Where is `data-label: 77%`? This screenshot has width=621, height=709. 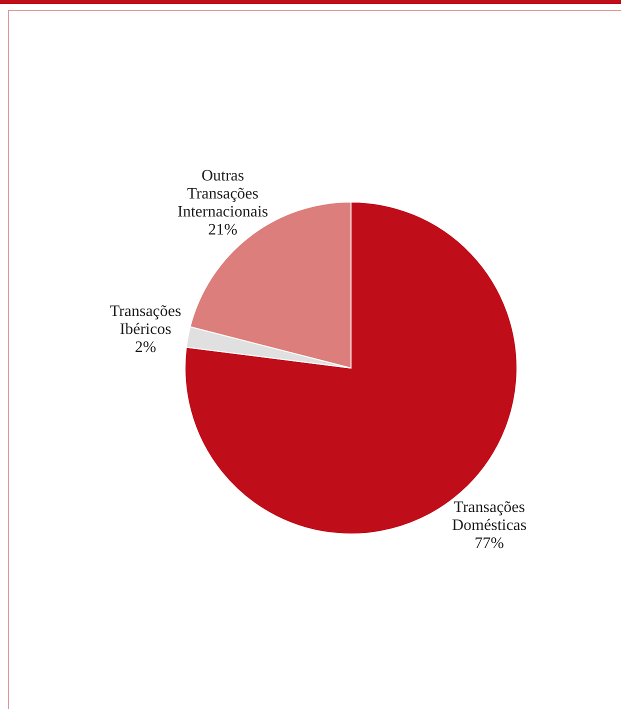 data-label: 77% is located at coordinates (489, 543).